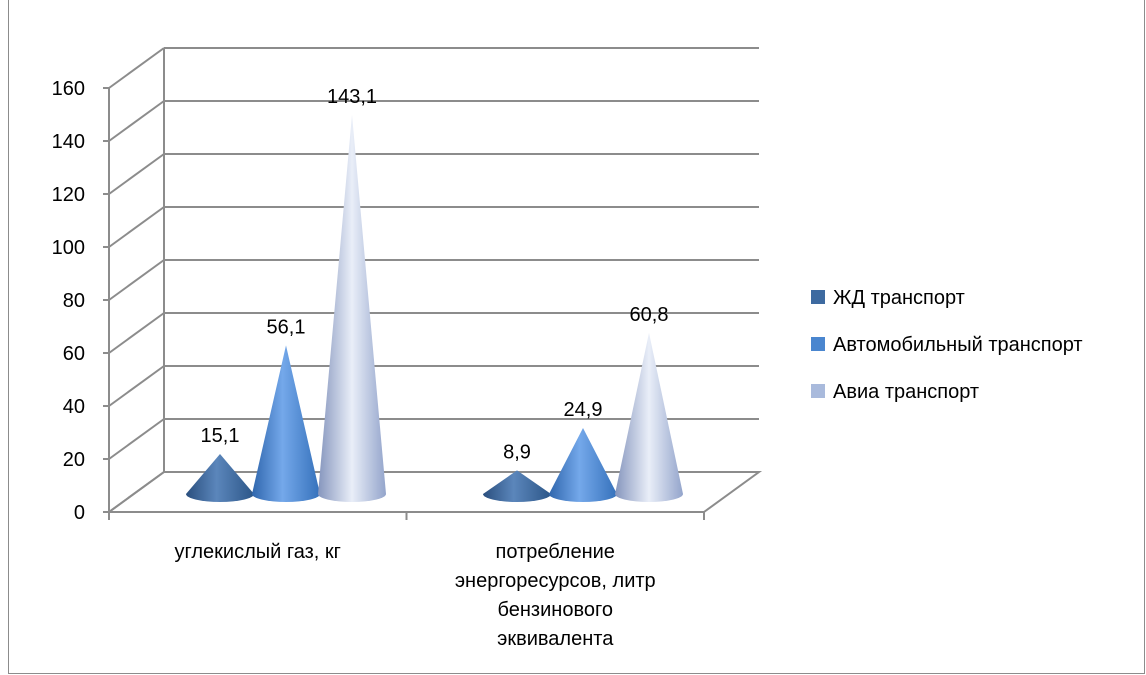 This screenshot has height=675, width=1146. I want to click on x-category-label: углекислый газ, кг, so click(258, 552).